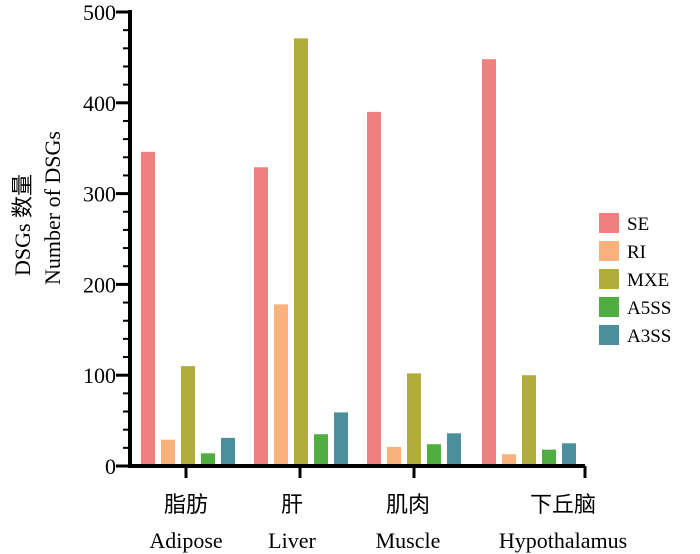  Describe the element at coordinates (636, 252) in the screenshot. I see `legend-label-ri: RI` at that location.